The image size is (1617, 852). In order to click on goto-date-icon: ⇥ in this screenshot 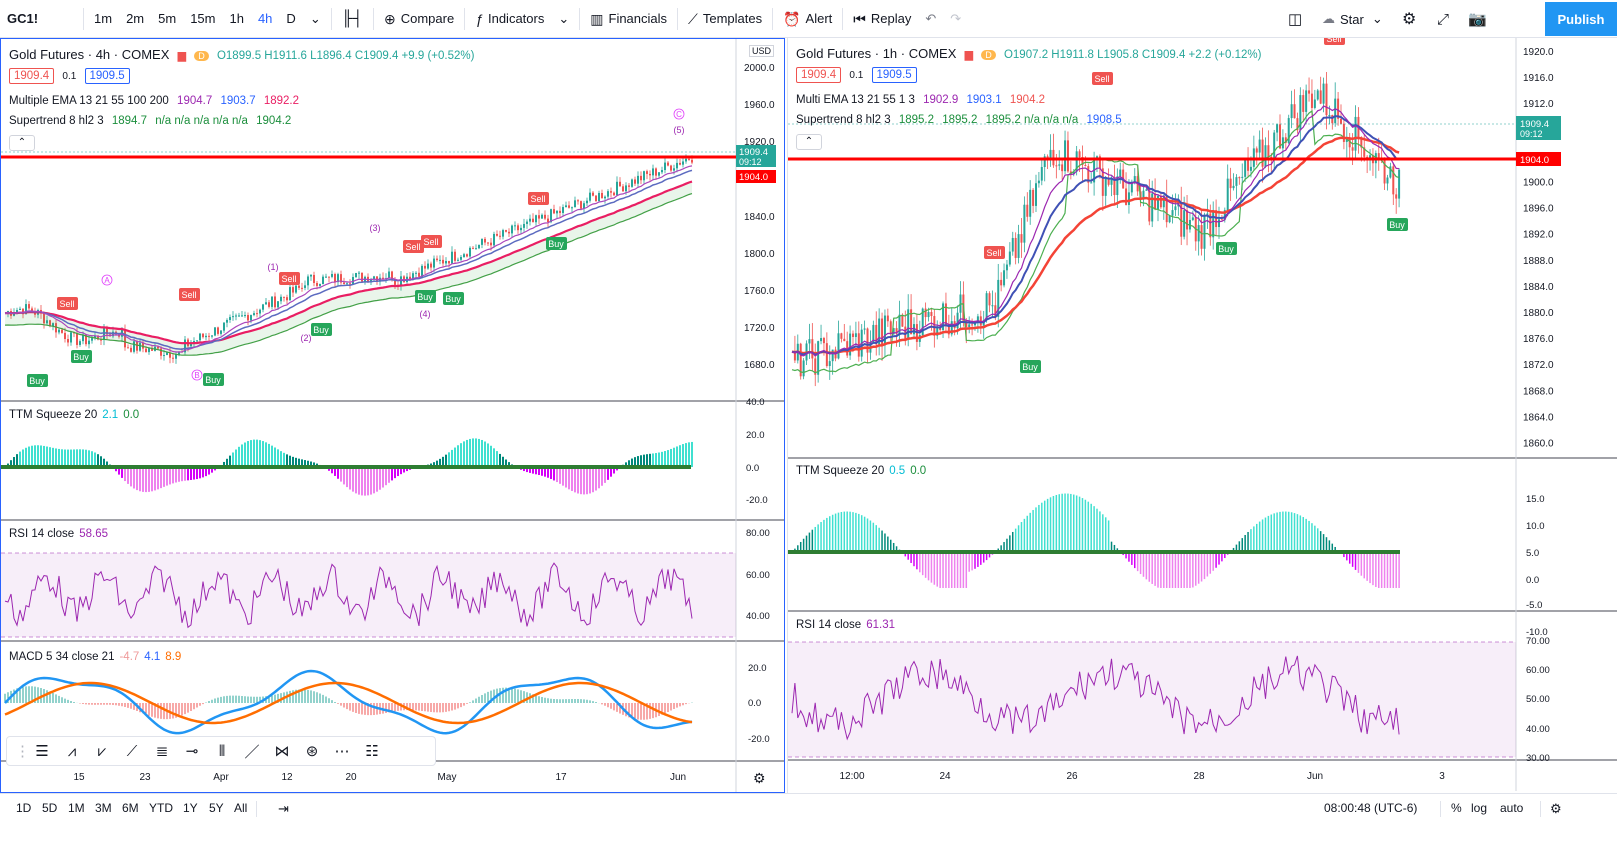, I will do `click(283, 808)`.